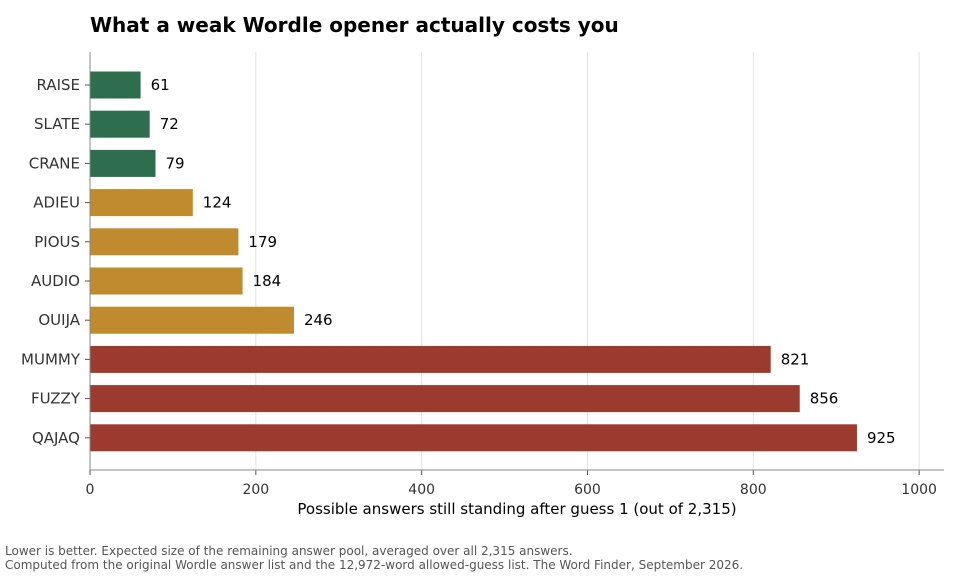  I want to click on x-tick-label: 600, so click(587, 490).